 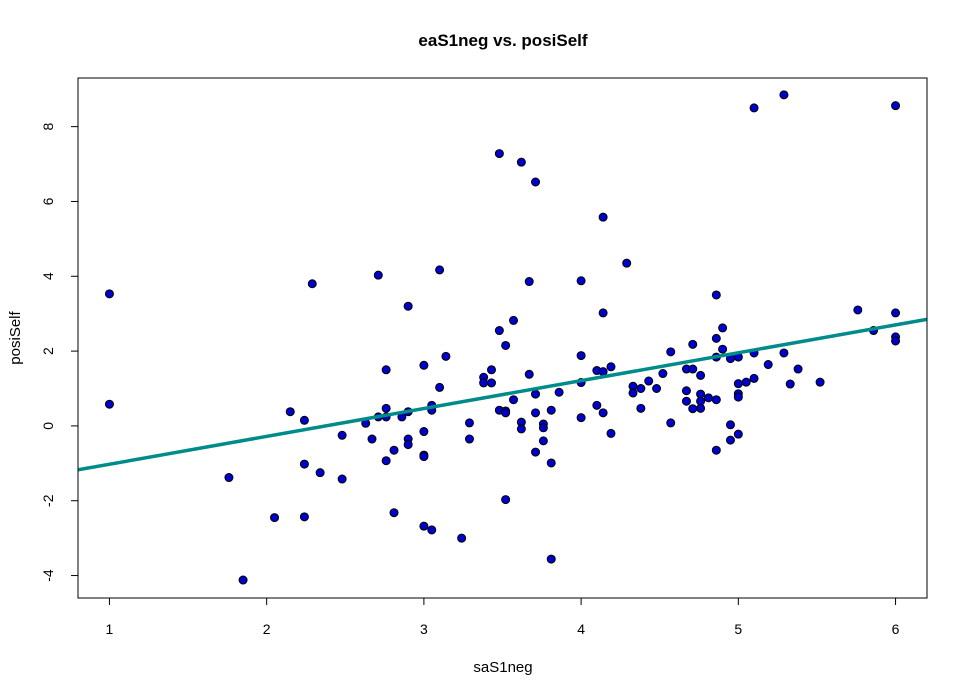 I want to click on y-tick-label: -2, so click(x=48, y=500).